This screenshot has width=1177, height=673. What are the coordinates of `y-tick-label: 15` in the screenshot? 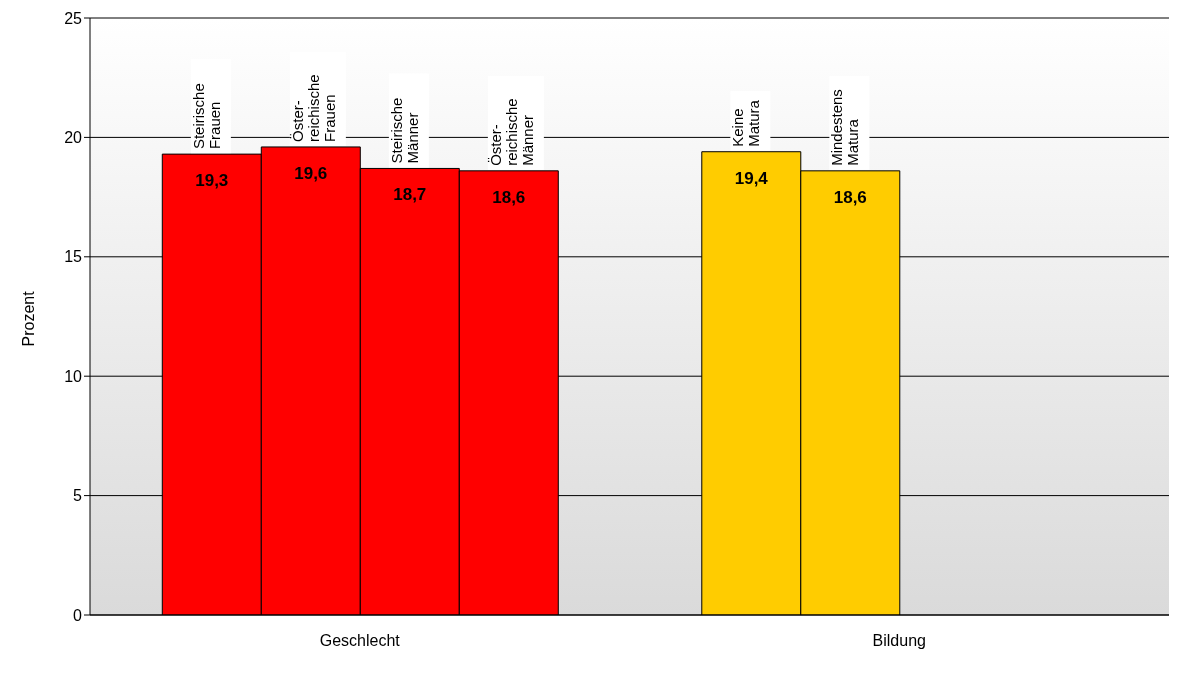 It's located at (73, 257).